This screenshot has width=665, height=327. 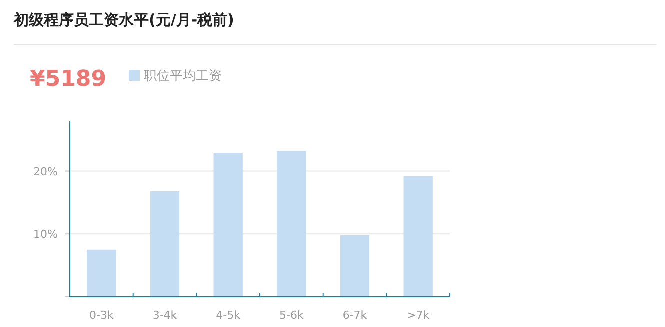 I want to click on chart-title: 初级程序员工资水平(元/月-税前), so click(x=123, y=20).